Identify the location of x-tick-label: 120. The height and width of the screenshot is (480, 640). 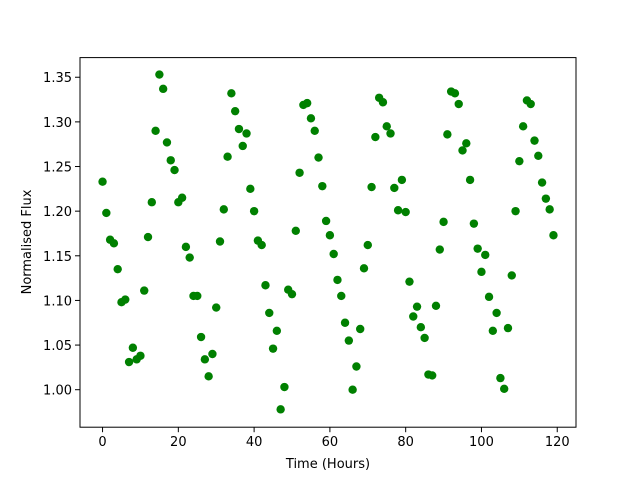
(557, 442).